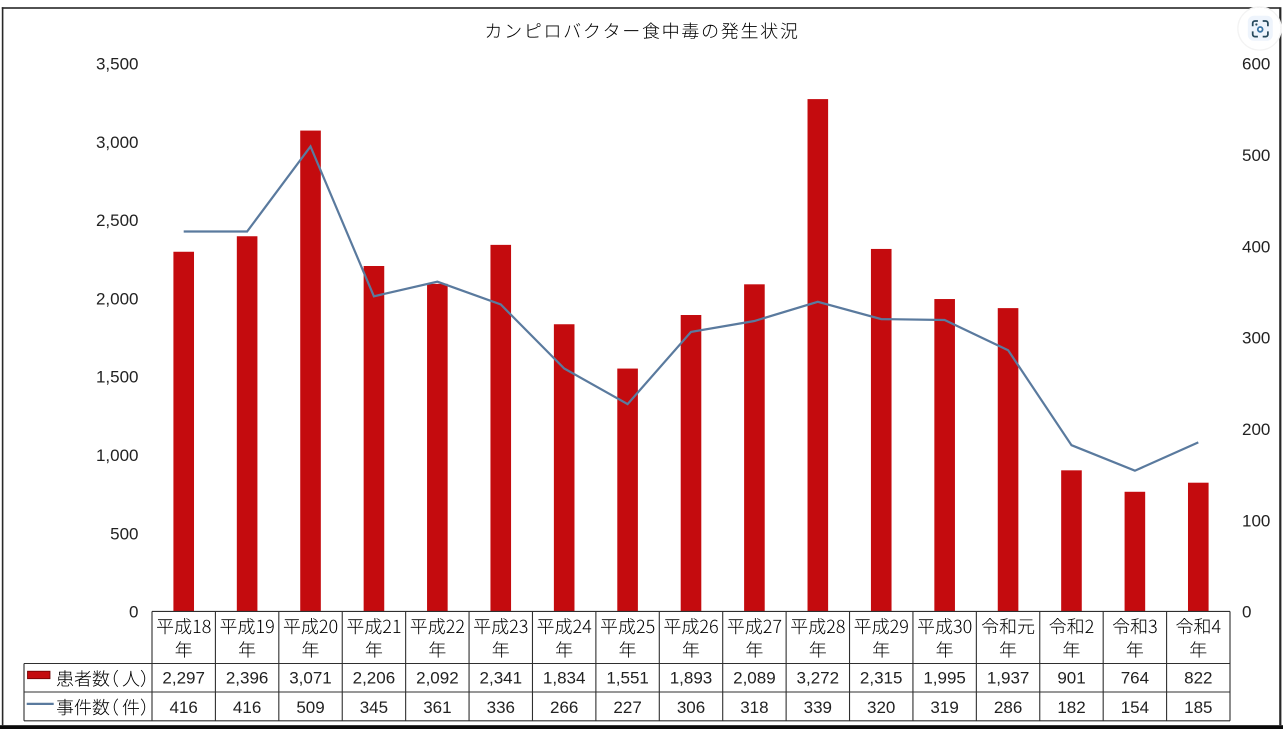 The height and width of the screenshot is (729, 1283). I want to click on svg-text: 154, so click(1135, 707).